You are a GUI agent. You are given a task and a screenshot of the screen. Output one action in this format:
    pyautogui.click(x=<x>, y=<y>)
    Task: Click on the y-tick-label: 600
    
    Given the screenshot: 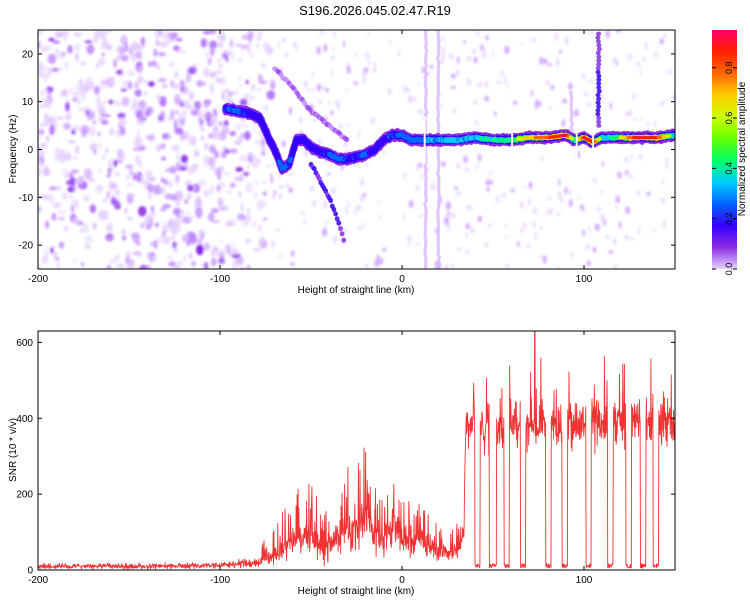 What is the action you would take?
    pyautogui.click(x=24, y=343)
    